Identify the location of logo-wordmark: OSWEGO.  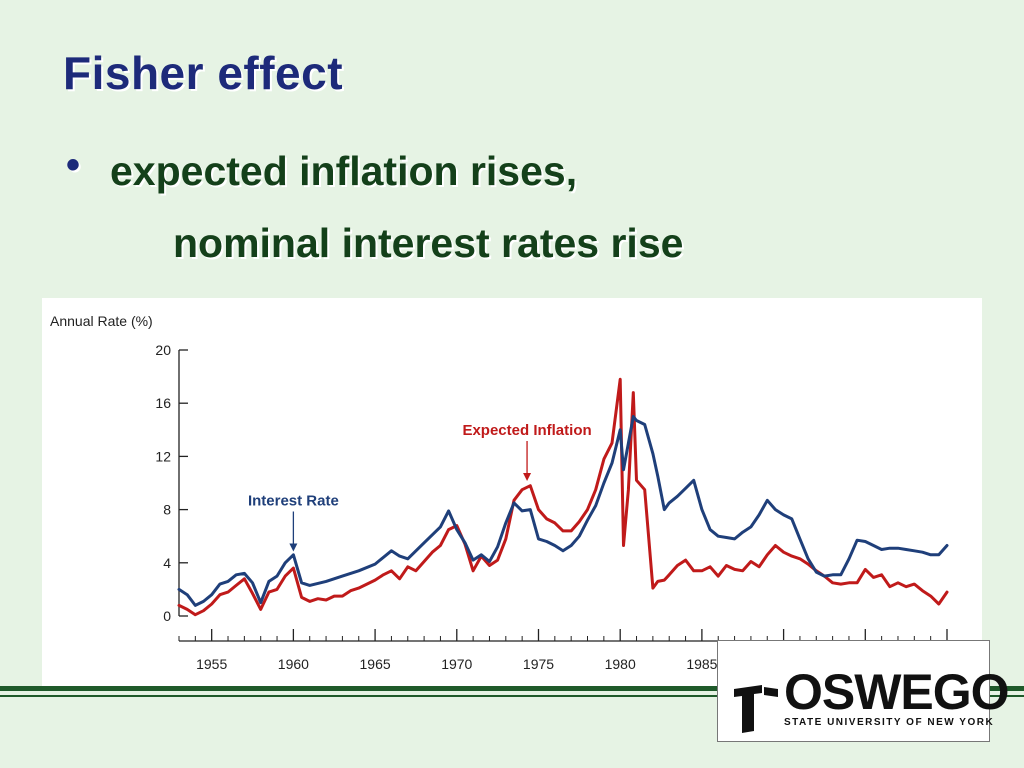
(896, 689).